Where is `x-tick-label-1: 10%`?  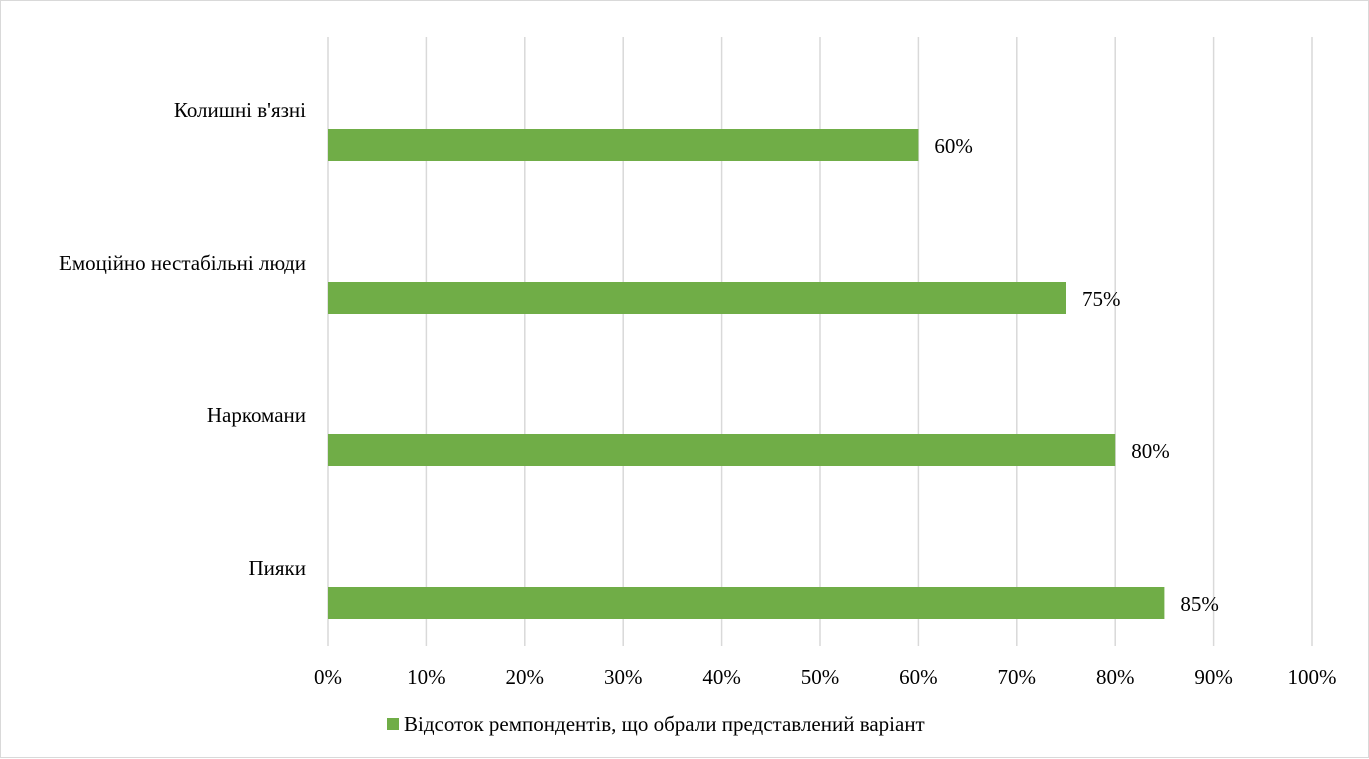 x-tick-label-1: 10% is located at coordinates (426, 677).